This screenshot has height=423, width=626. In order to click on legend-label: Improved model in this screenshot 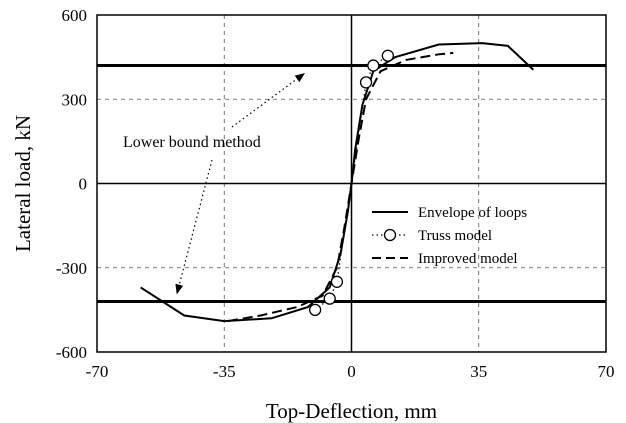, I will do `click(468, 259)`.